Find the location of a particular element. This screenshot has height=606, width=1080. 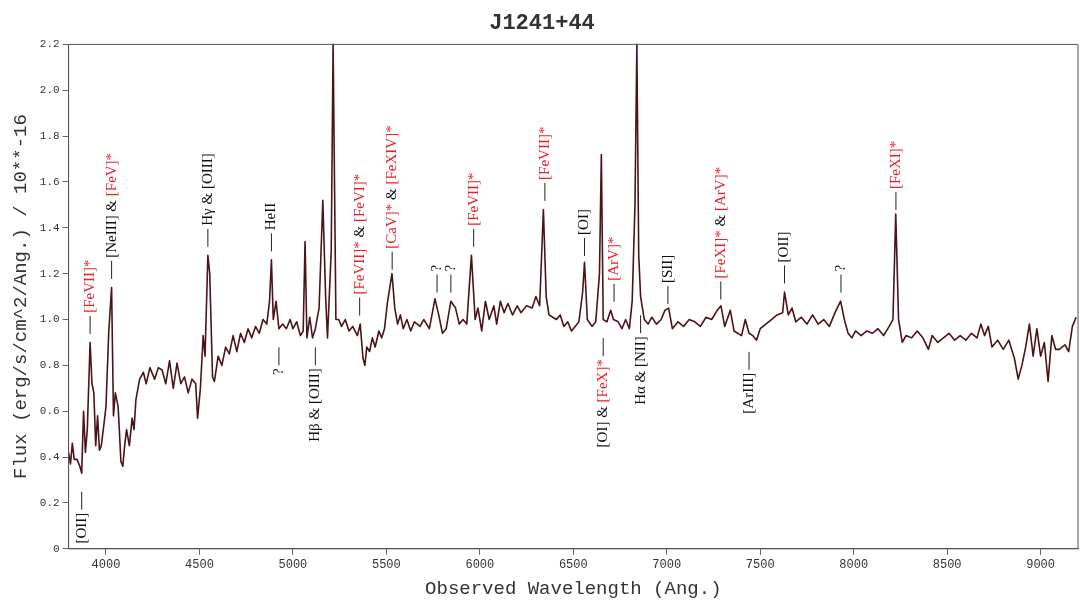

y-tick-label: 1.0 is located at coordinates (49, 319).